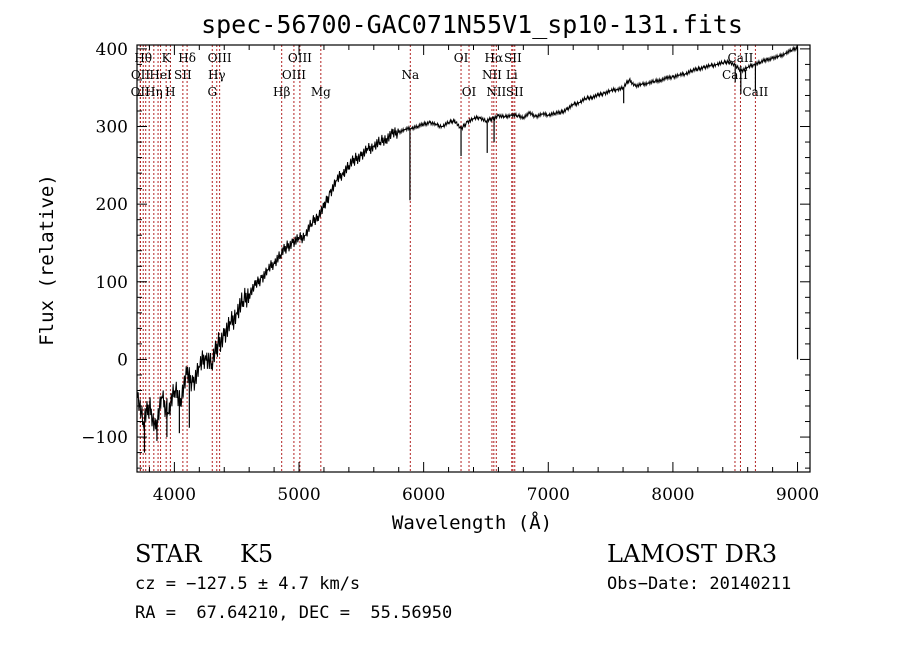 This screenshot has height=649, width=900. What do you see at coordinates (298, 495) in the screenshot?
I see `x-tick-label: 5000` at bounding box center [298, 495].